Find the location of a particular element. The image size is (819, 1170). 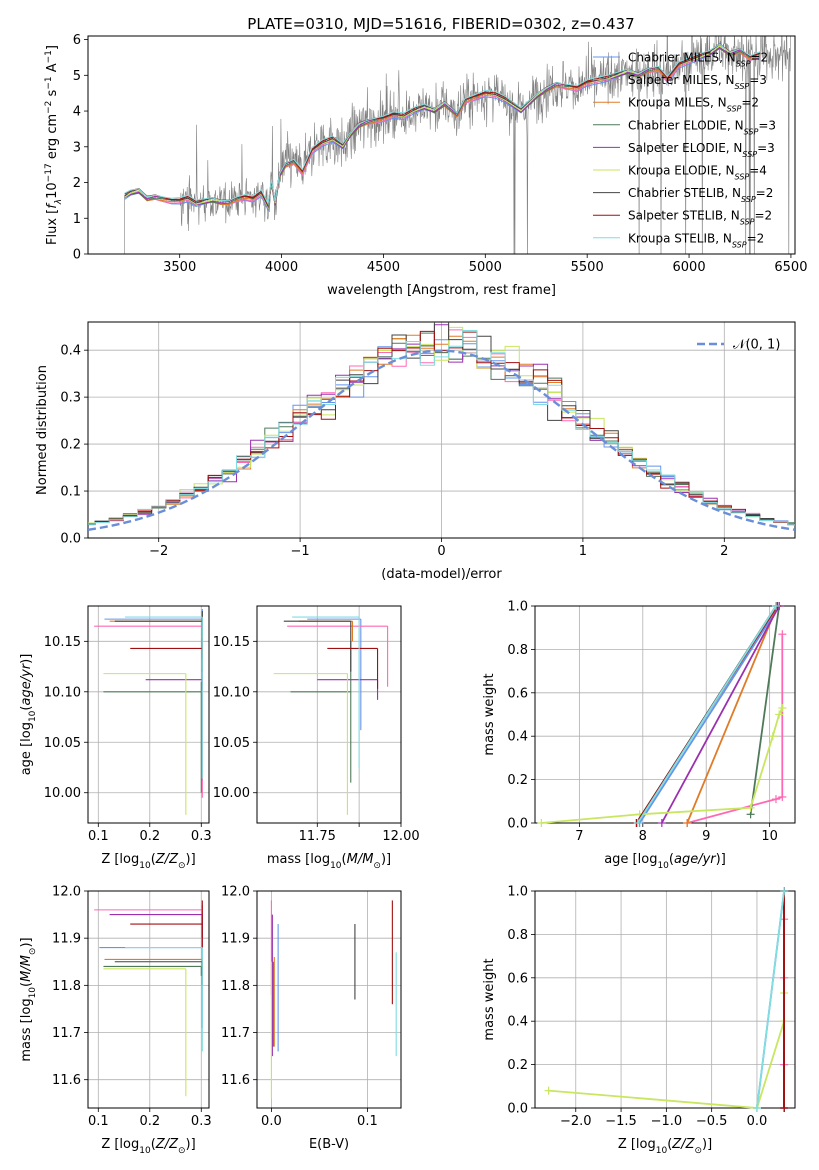

x-tick-label: 0.0 is located at coordinates (757, 1121).